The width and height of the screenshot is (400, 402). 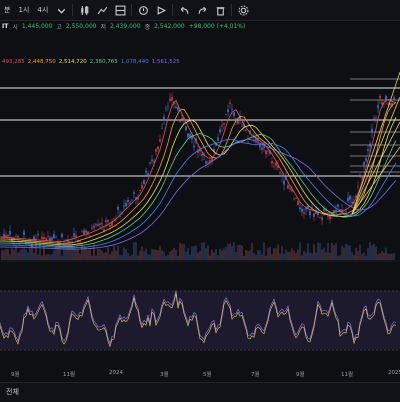 I want to click on fan-line, so click(x=375, y=180).